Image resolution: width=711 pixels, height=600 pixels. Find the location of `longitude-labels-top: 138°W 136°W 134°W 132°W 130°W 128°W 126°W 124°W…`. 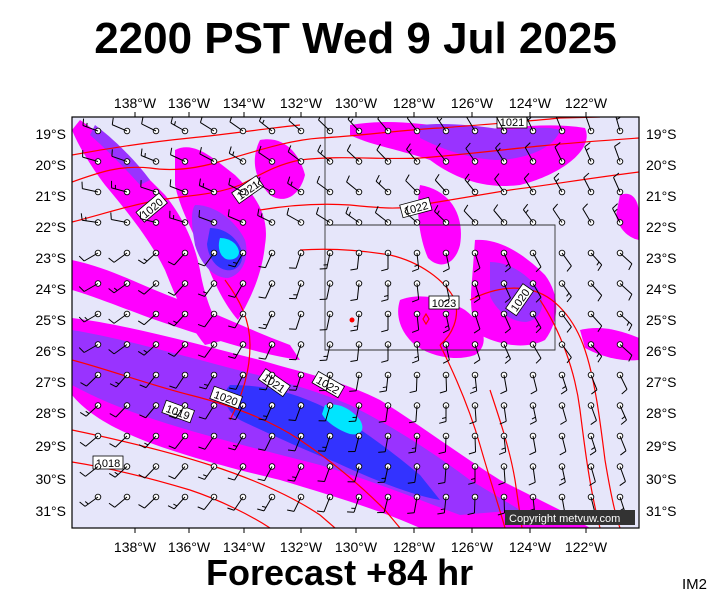

longitude-labels-top: 138°W 136°W 134°W 132°W 130°W 128°W 126°W 124°W… is located at coordinates (361, 106).